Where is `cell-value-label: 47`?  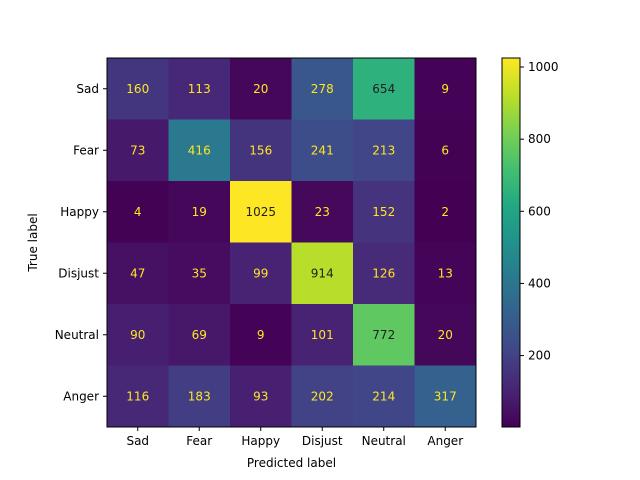 cell-value-label: 47 is located at coordinates (137, 273).